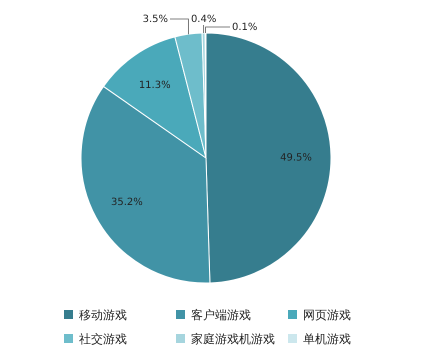  What do you see at coordinates (103, 339) in the screenshot?
I see `legend-label: 社交游戏` at bounding box center [103, 339].